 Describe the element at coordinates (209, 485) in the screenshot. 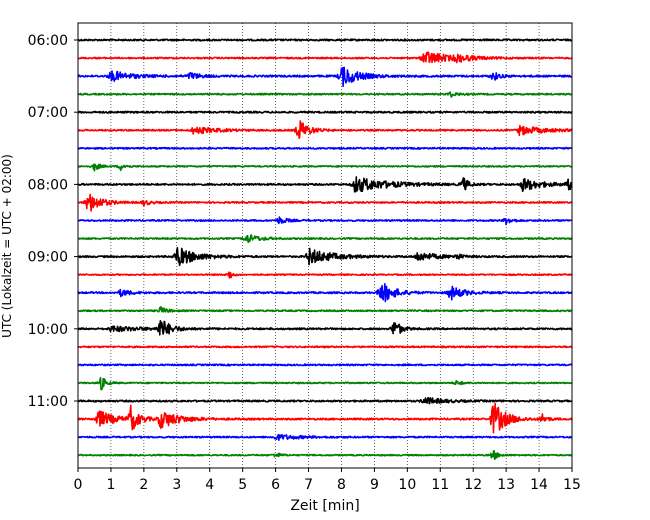

I see `x-tick-label: 4` at that location.